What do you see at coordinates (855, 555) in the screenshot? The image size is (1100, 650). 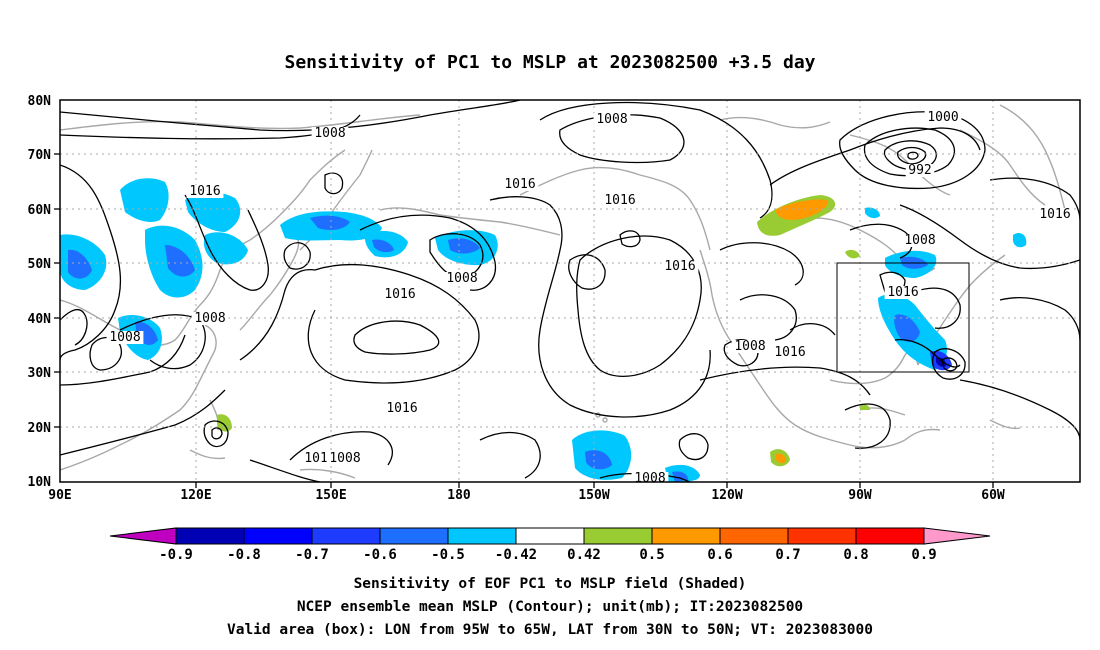 I see `colorbar-label: 0.8` at bounding box center [855, 555].